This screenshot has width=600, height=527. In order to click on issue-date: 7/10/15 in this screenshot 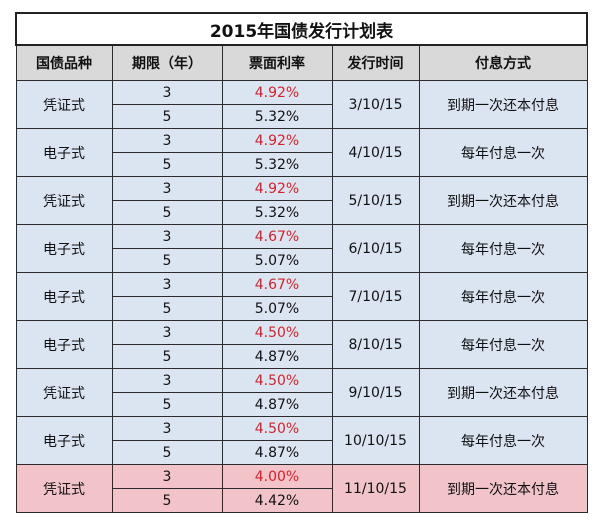, I will do `click(375, 296)`.